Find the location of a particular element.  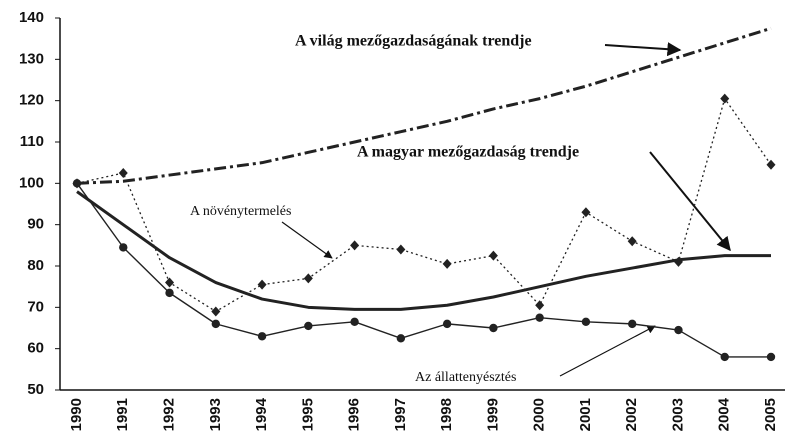

y-tick-label: 140 is located at coordinates (31, 17).